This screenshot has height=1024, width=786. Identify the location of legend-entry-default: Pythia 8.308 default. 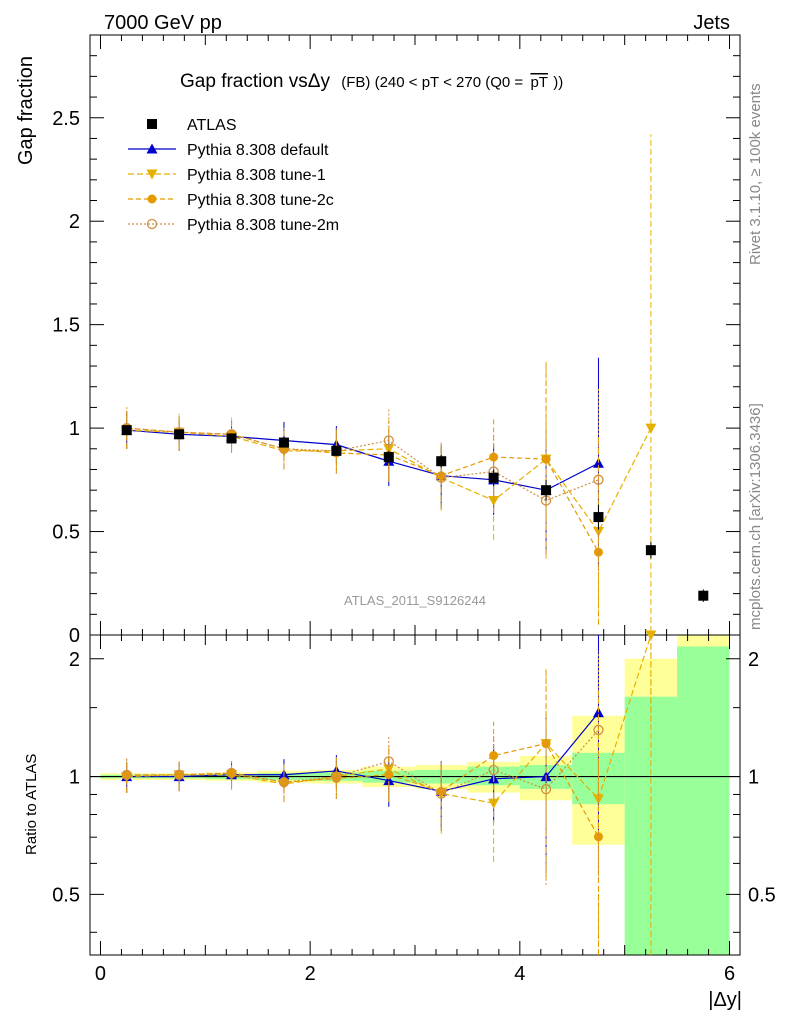
(228, 150).